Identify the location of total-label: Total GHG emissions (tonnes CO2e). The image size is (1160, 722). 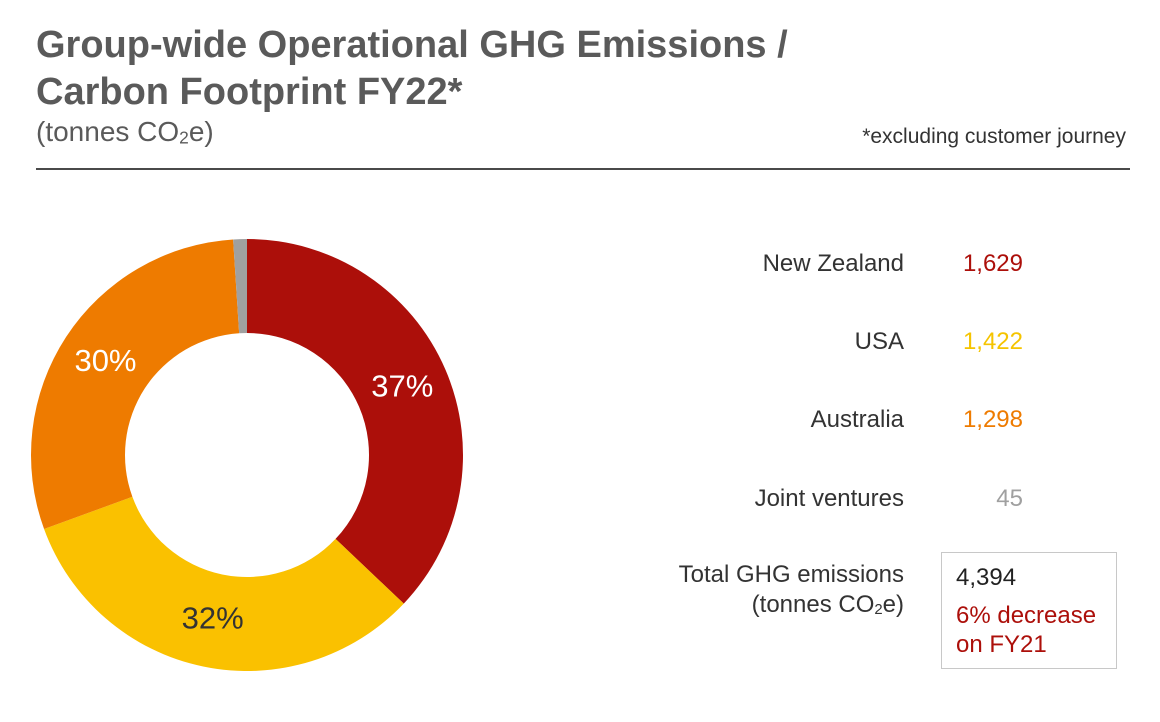
(791, 592).